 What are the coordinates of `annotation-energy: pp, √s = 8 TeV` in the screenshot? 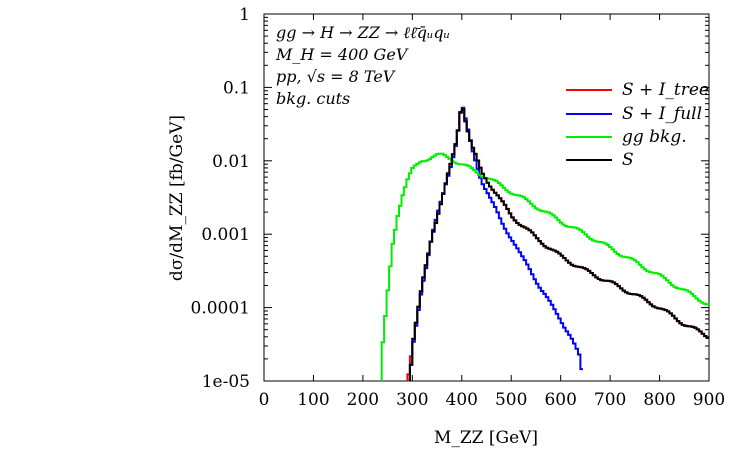 It's located at (336, 76).